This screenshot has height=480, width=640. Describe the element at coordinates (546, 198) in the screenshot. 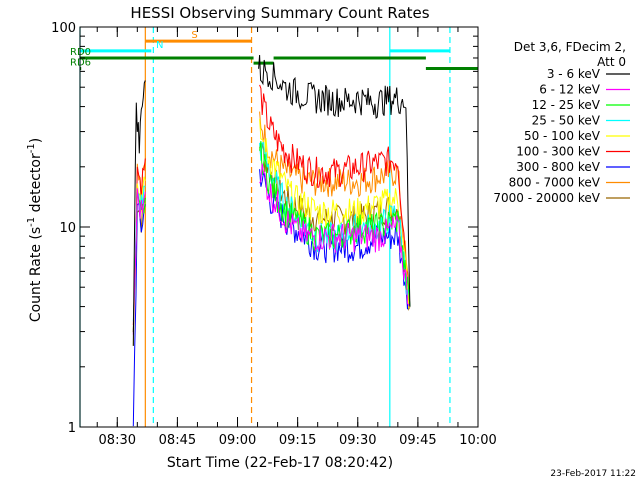

I see `legend-label: 7000 - 20000 keV` at that location.